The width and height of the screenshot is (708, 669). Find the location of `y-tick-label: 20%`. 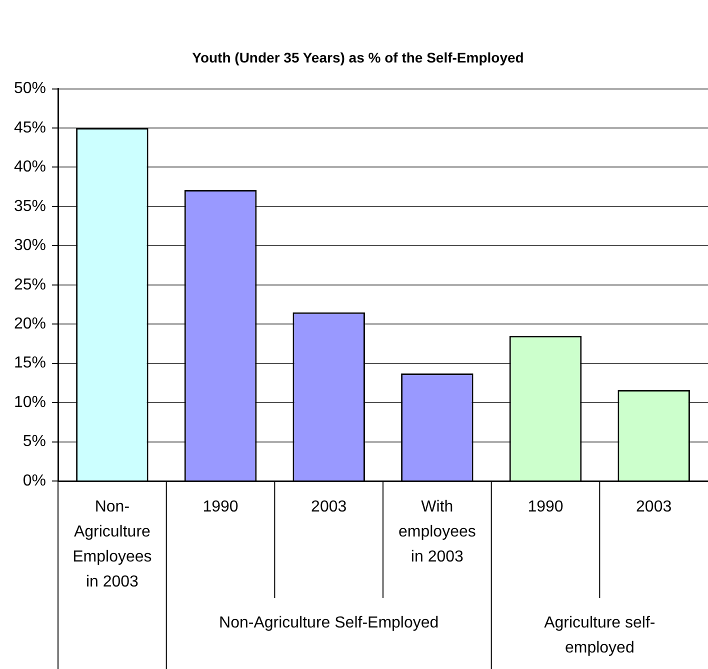

y-tick-label: 20% is located at coordinates (30, 324).